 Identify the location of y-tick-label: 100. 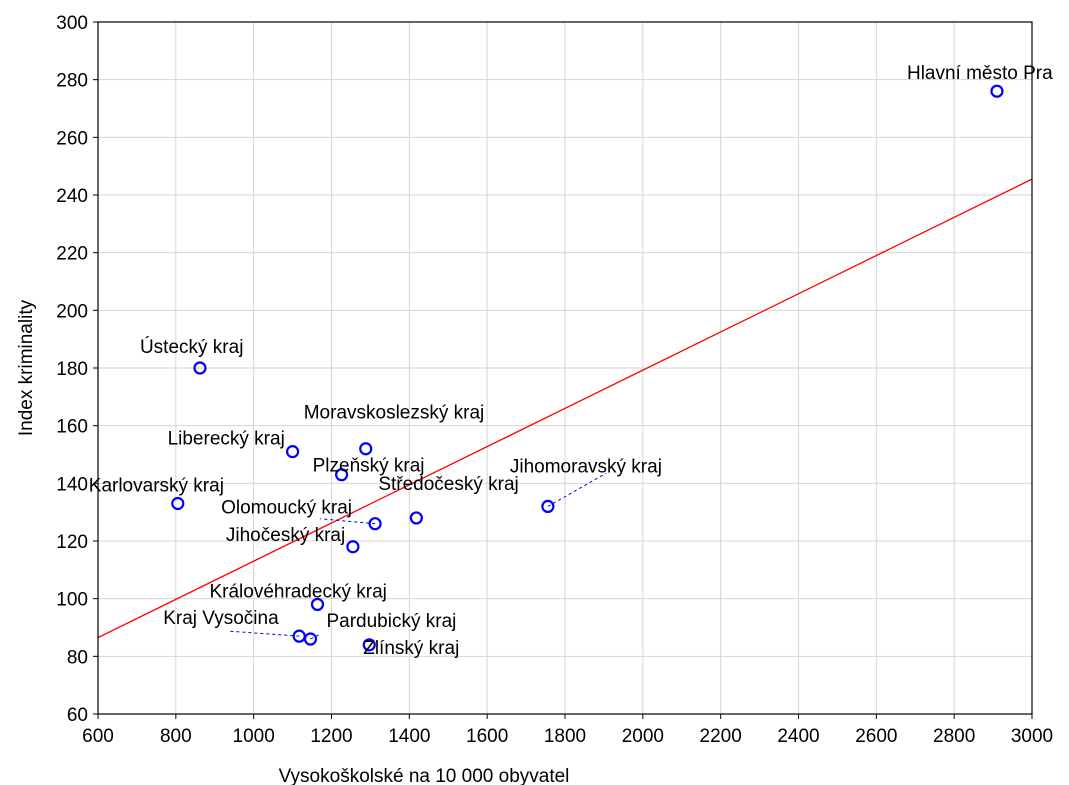
(72, 600).